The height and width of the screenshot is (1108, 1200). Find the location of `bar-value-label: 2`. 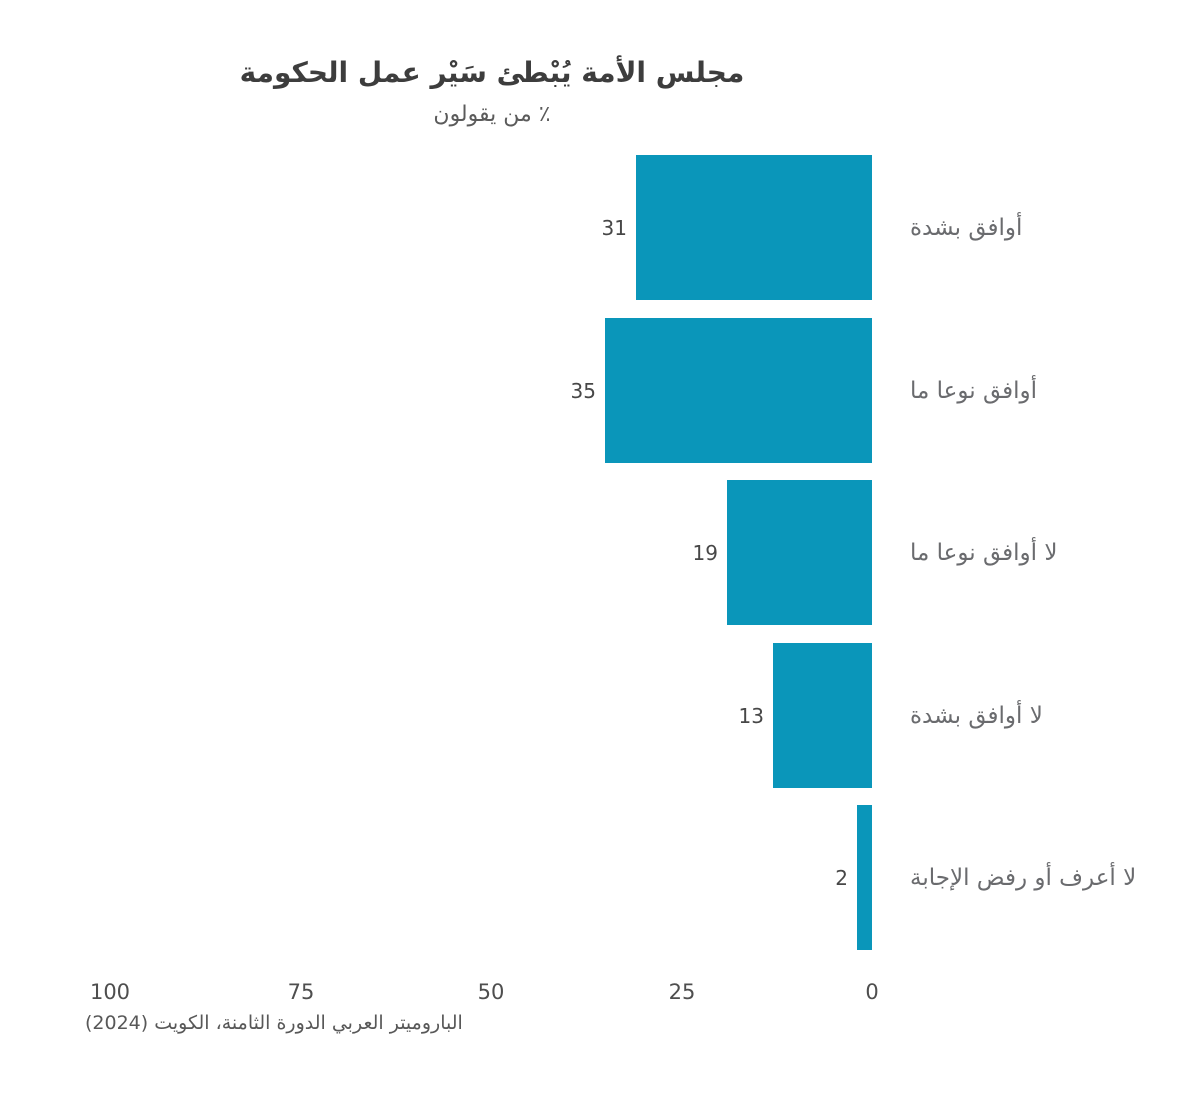

bar-value-label: 2 is located at coordinates (841, 877).